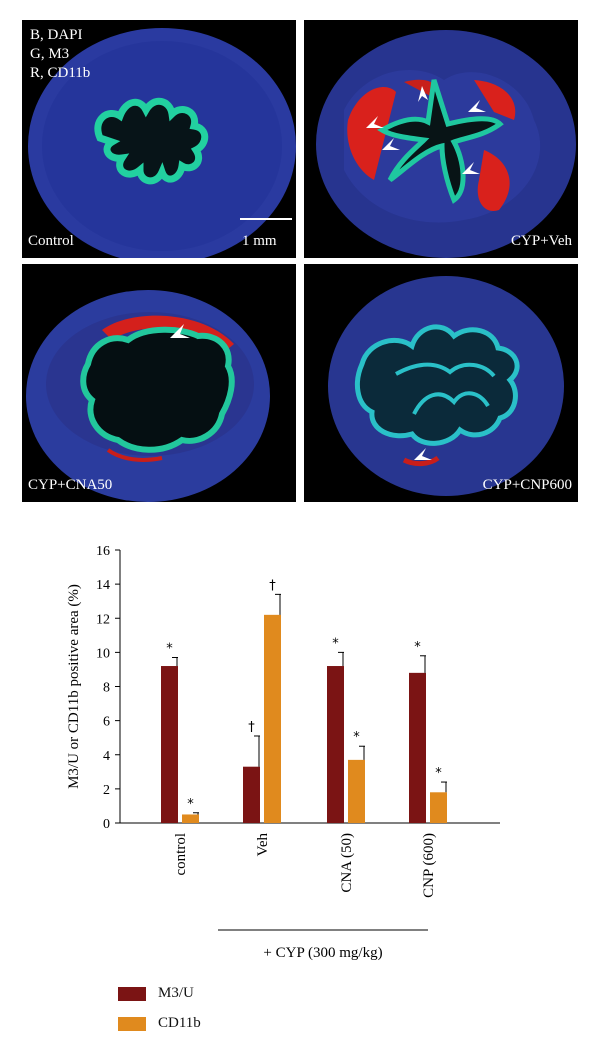 The height and width of the screenshot is (1055, 600). Describe the element at coordinates (429, 865) in the screenshot. I see `x-tick-label: CNP (600)` at that location.